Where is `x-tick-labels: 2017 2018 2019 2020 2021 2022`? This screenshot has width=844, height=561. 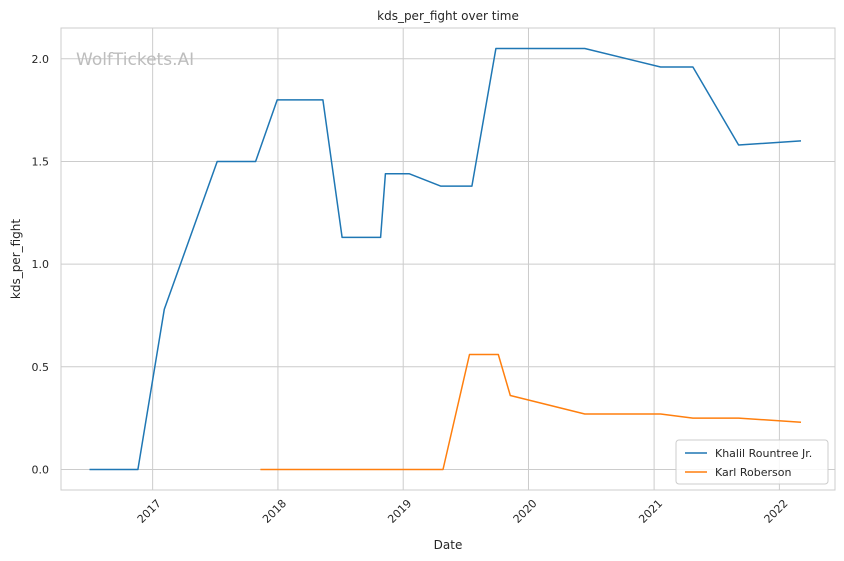 x-tick-labels: 2017 2018 2019 2020 2021 2022 is located at coordinates (463, 511).